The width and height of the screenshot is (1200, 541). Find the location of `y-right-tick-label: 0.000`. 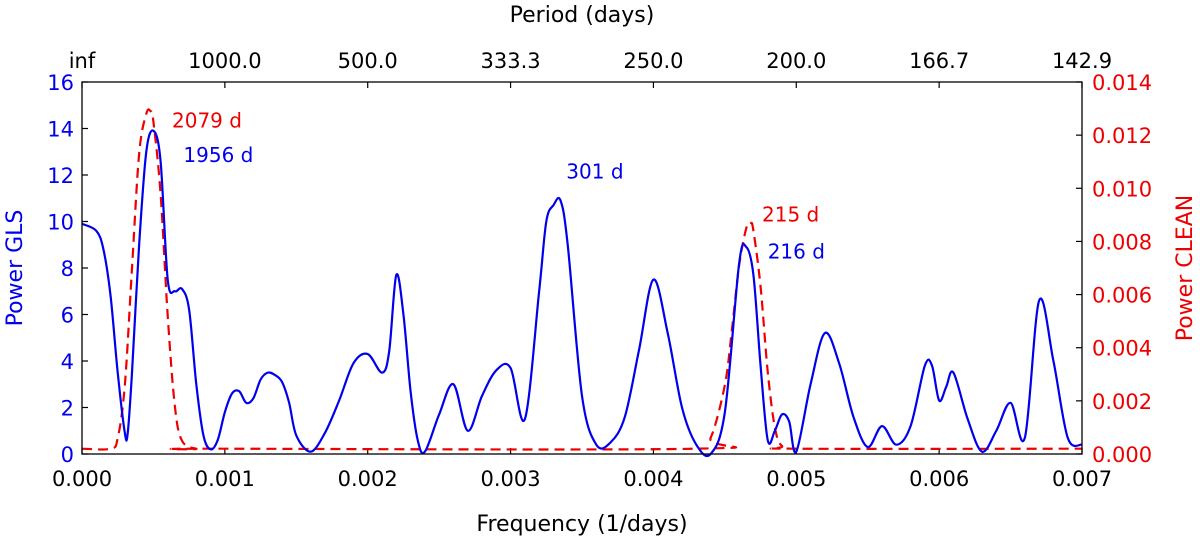

y-right-tick-label: 0.000 is located at coordinates (1122, 455).